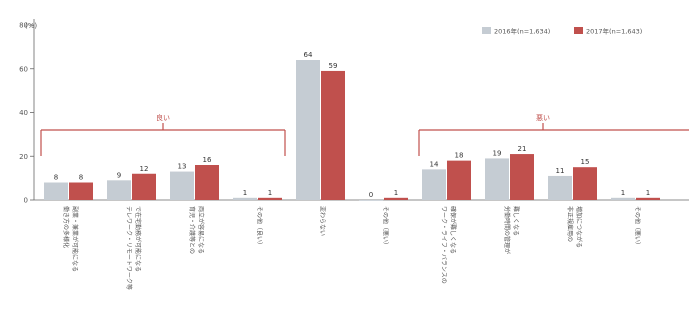  What do you see at coordinates (323, 221) in the screenshot?
I see `category-label: 変わらない` at bounding box center [323, 221].